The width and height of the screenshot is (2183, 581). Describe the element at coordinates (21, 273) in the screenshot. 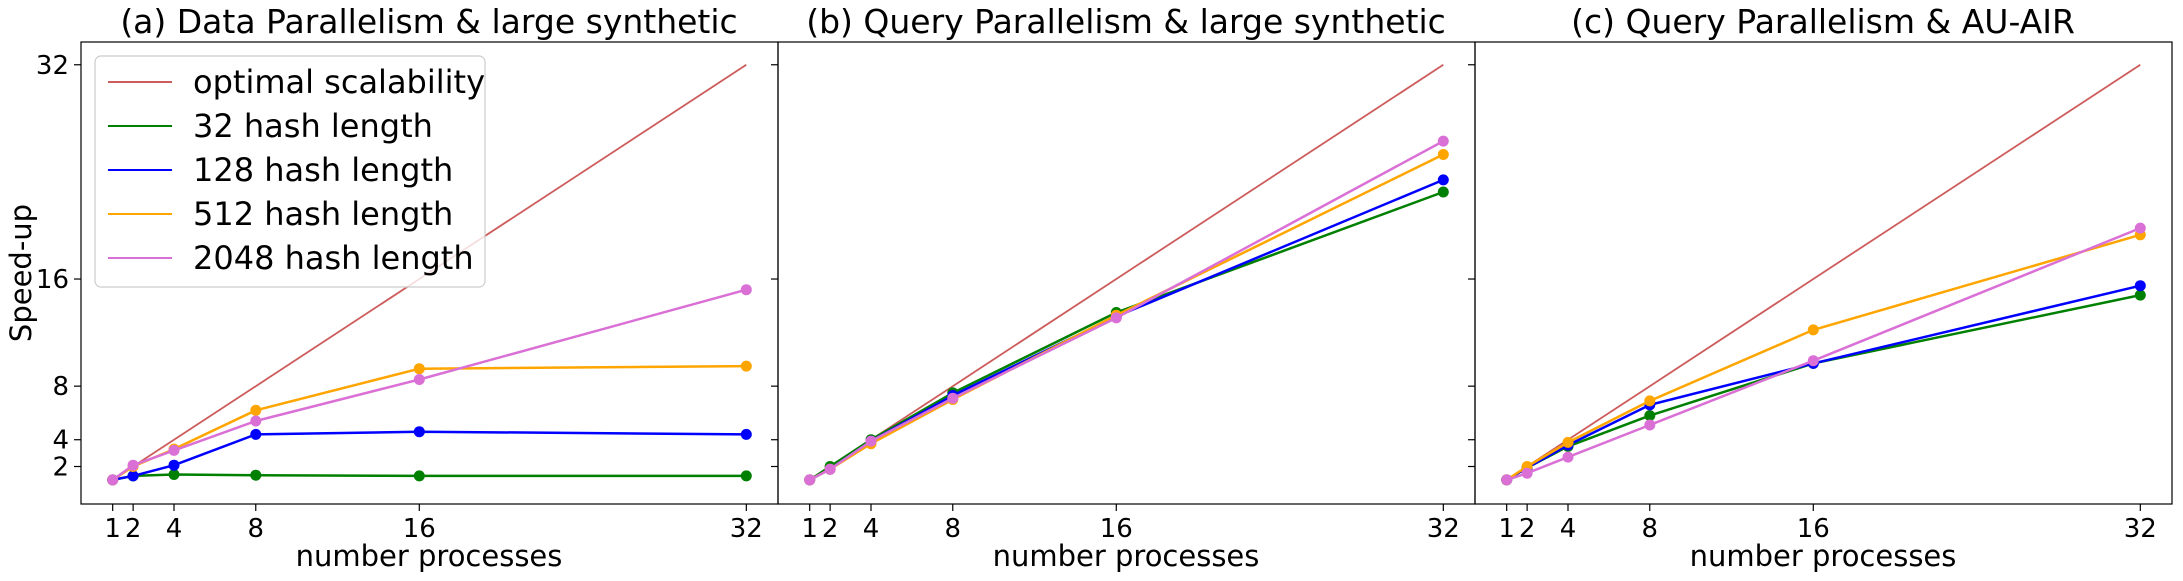

I see `y-axis-label: Speed-up` at that location.